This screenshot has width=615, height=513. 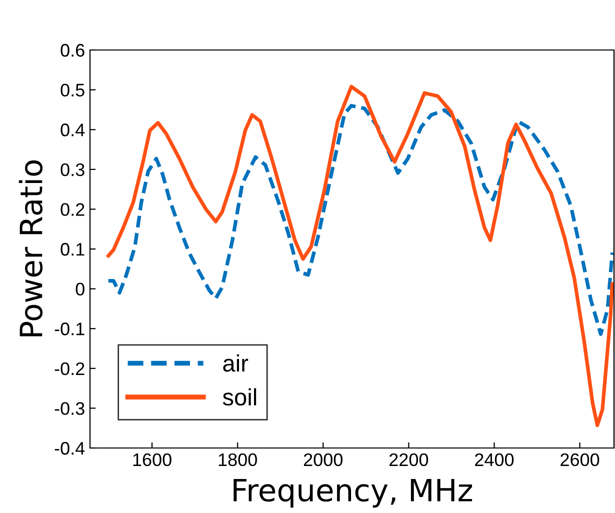 I want to click on y-axis-title: Power Ratio, so click(x=30, y=248).